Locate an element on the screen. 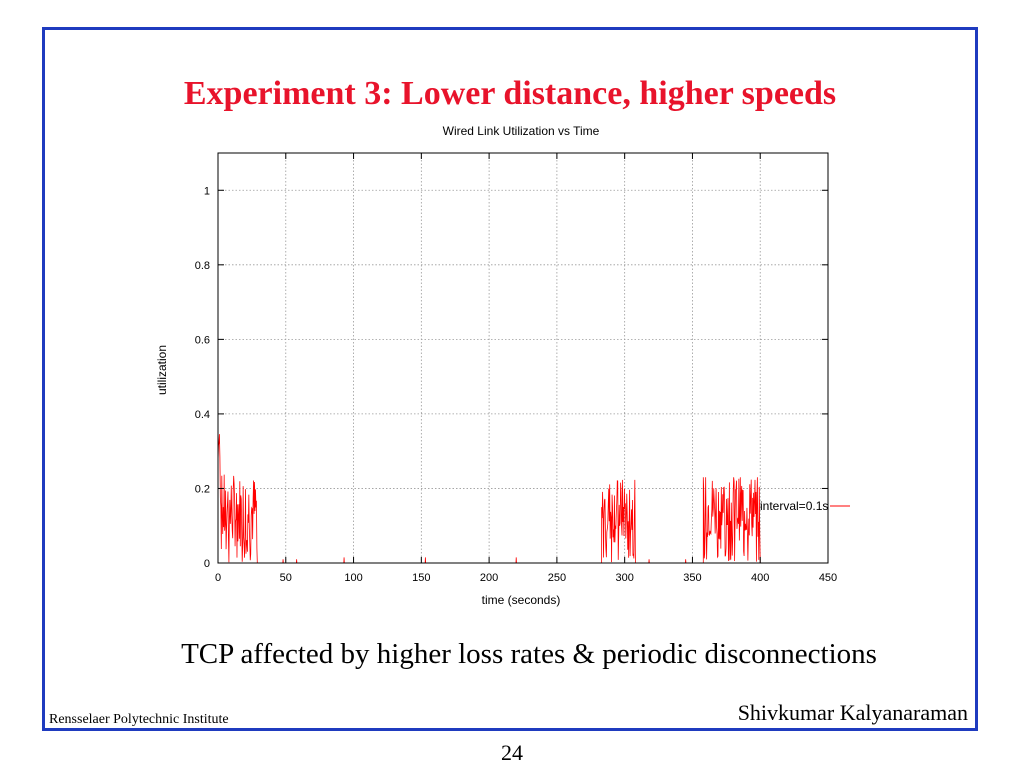  data-series is located at coordinates (533, 499).